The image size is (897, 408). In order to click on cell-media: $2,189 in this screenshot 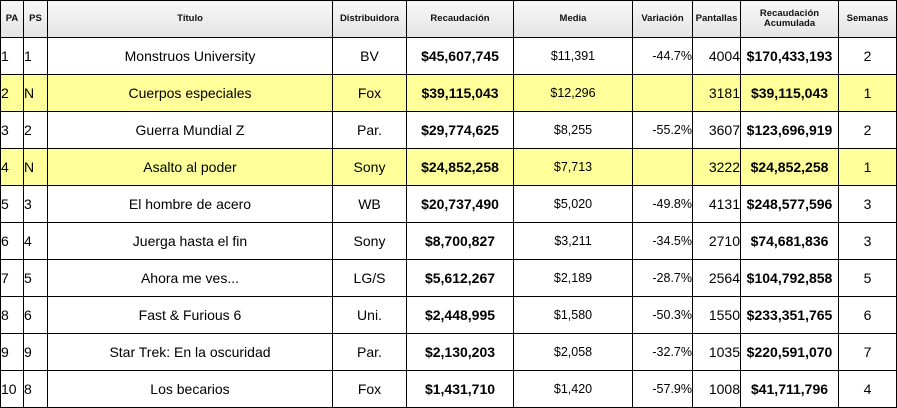, I will do `click(573, 278)`.